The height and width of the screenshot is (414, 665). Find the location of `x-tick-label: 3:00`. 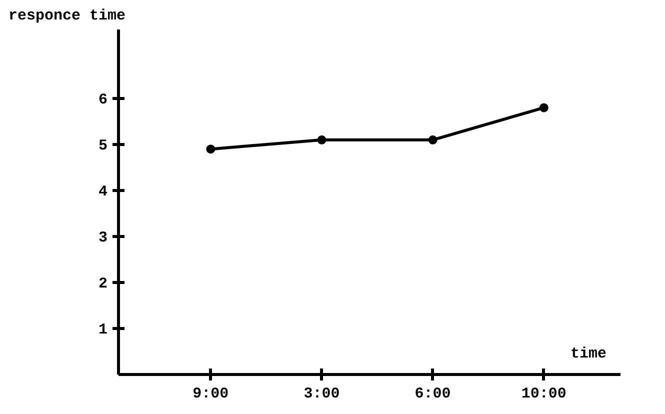

x-tick-label: 3:00 is located at coordinates (322, 394).